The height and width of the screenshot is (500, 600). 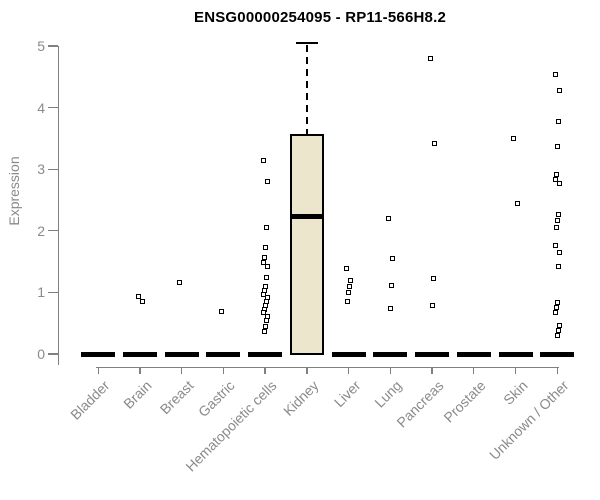 I want to click on y-axis-line, so click(x=58, y=205).